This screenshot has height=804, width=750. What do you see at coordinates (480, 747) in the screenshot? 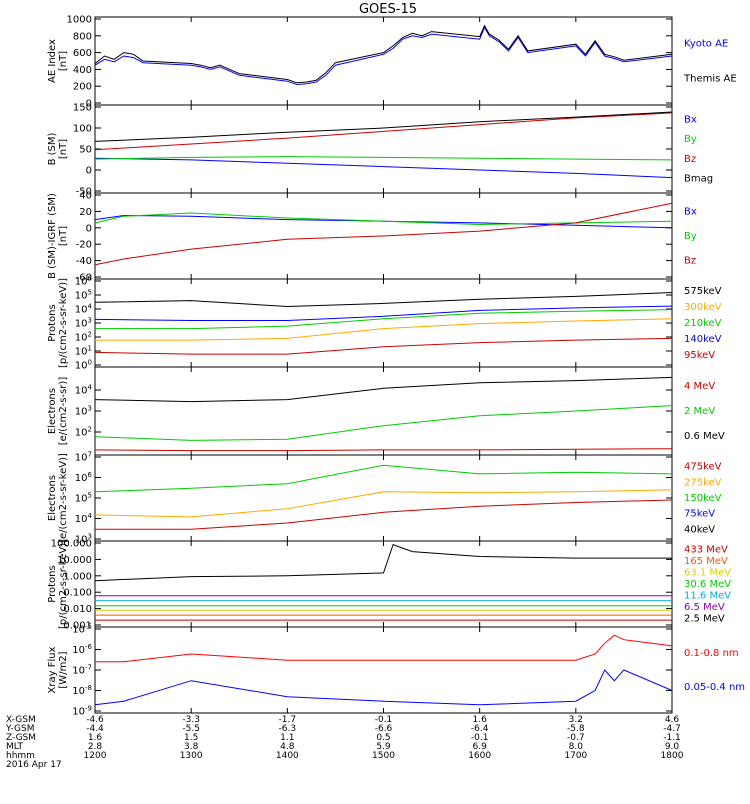
I see `footer-cell: 6.9` at bounding box center [480, 747].